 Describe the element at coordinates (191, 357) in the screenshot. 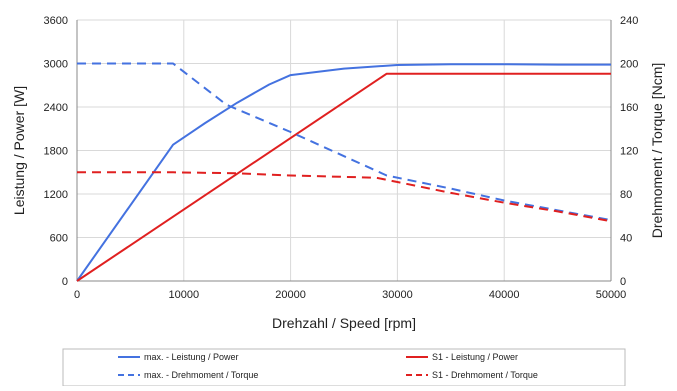

I see `legend-label: max. - Leistung / Power` at that location.